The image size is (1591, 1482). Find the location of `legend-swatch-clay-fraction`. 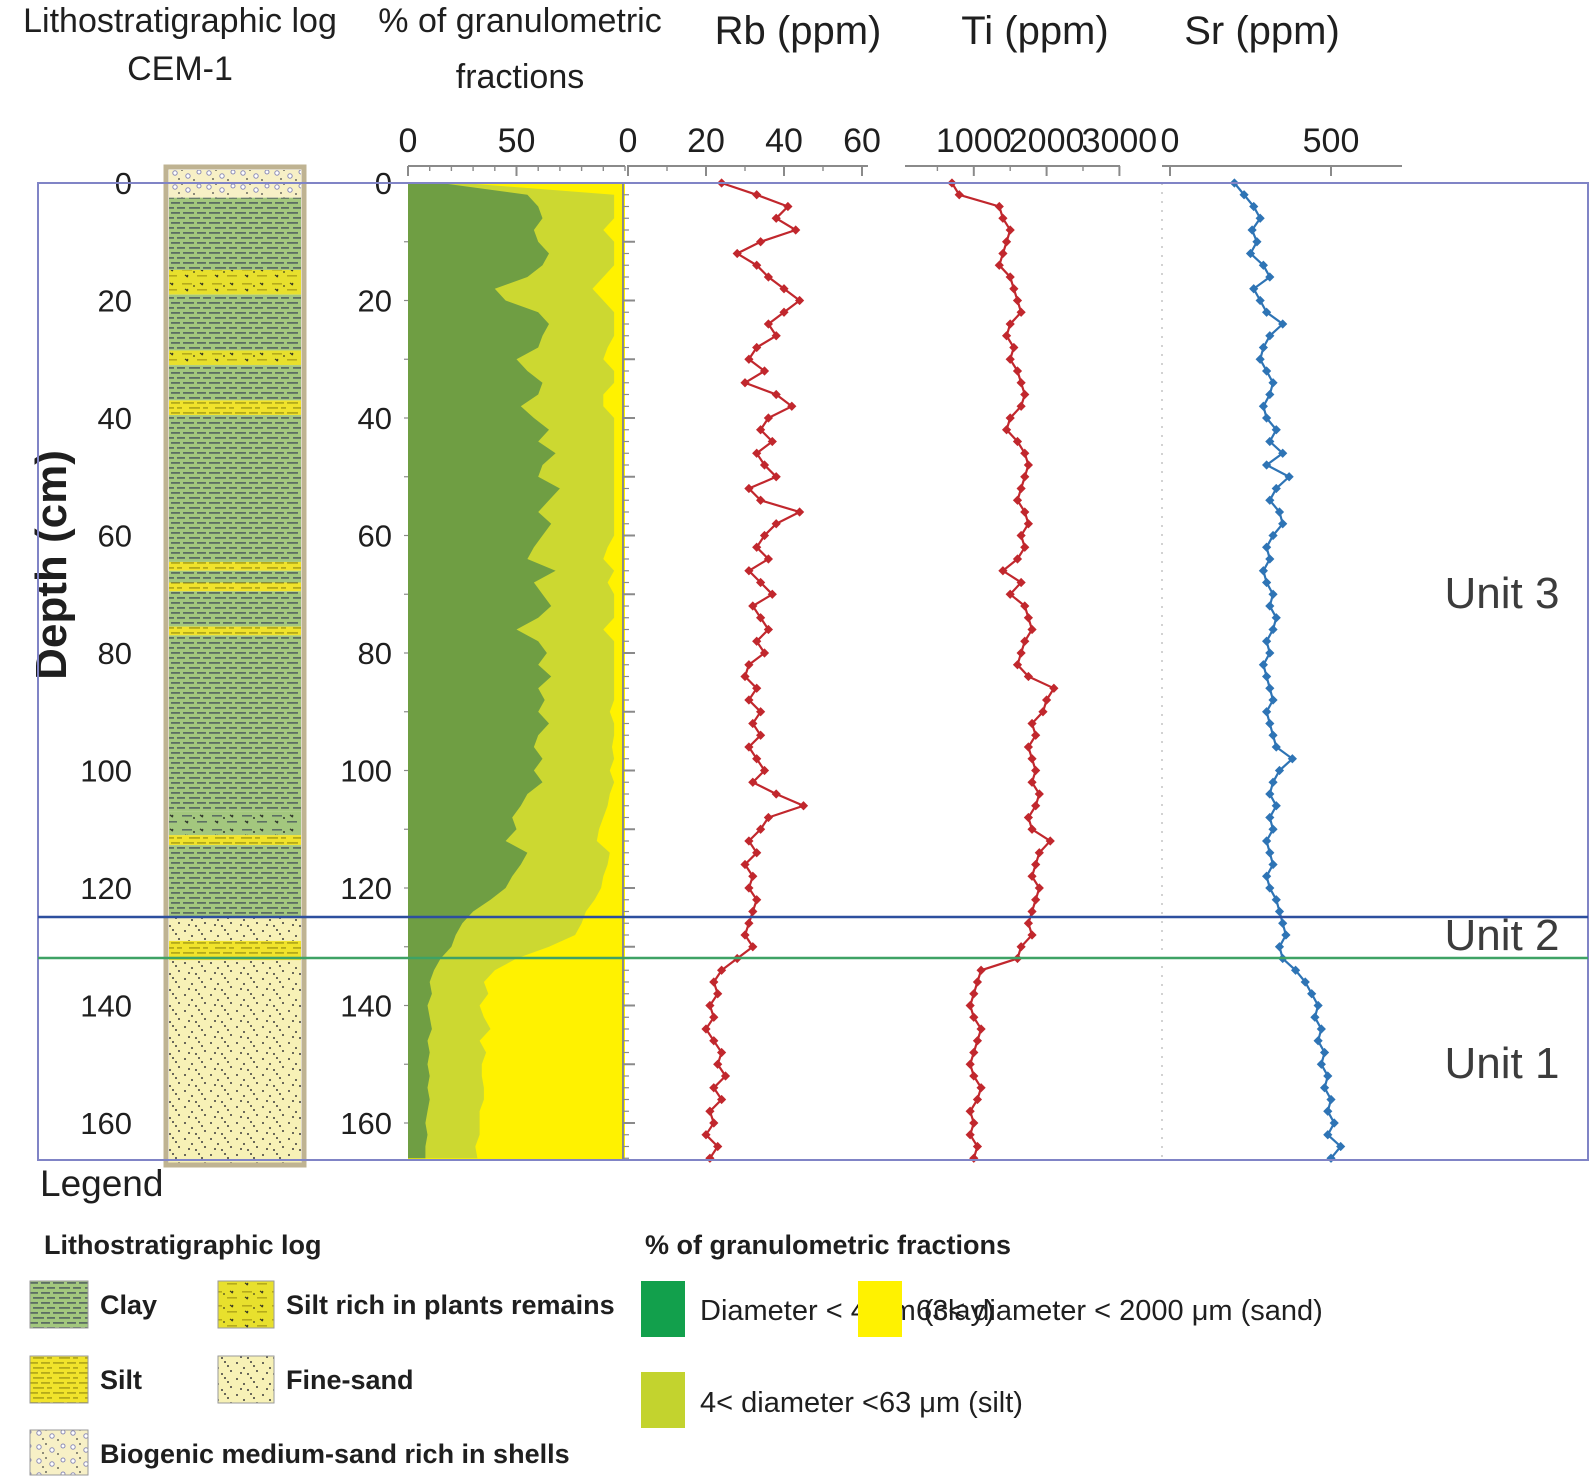

legend-swatch-clay-fraction is located at coordinates (663, 1309).